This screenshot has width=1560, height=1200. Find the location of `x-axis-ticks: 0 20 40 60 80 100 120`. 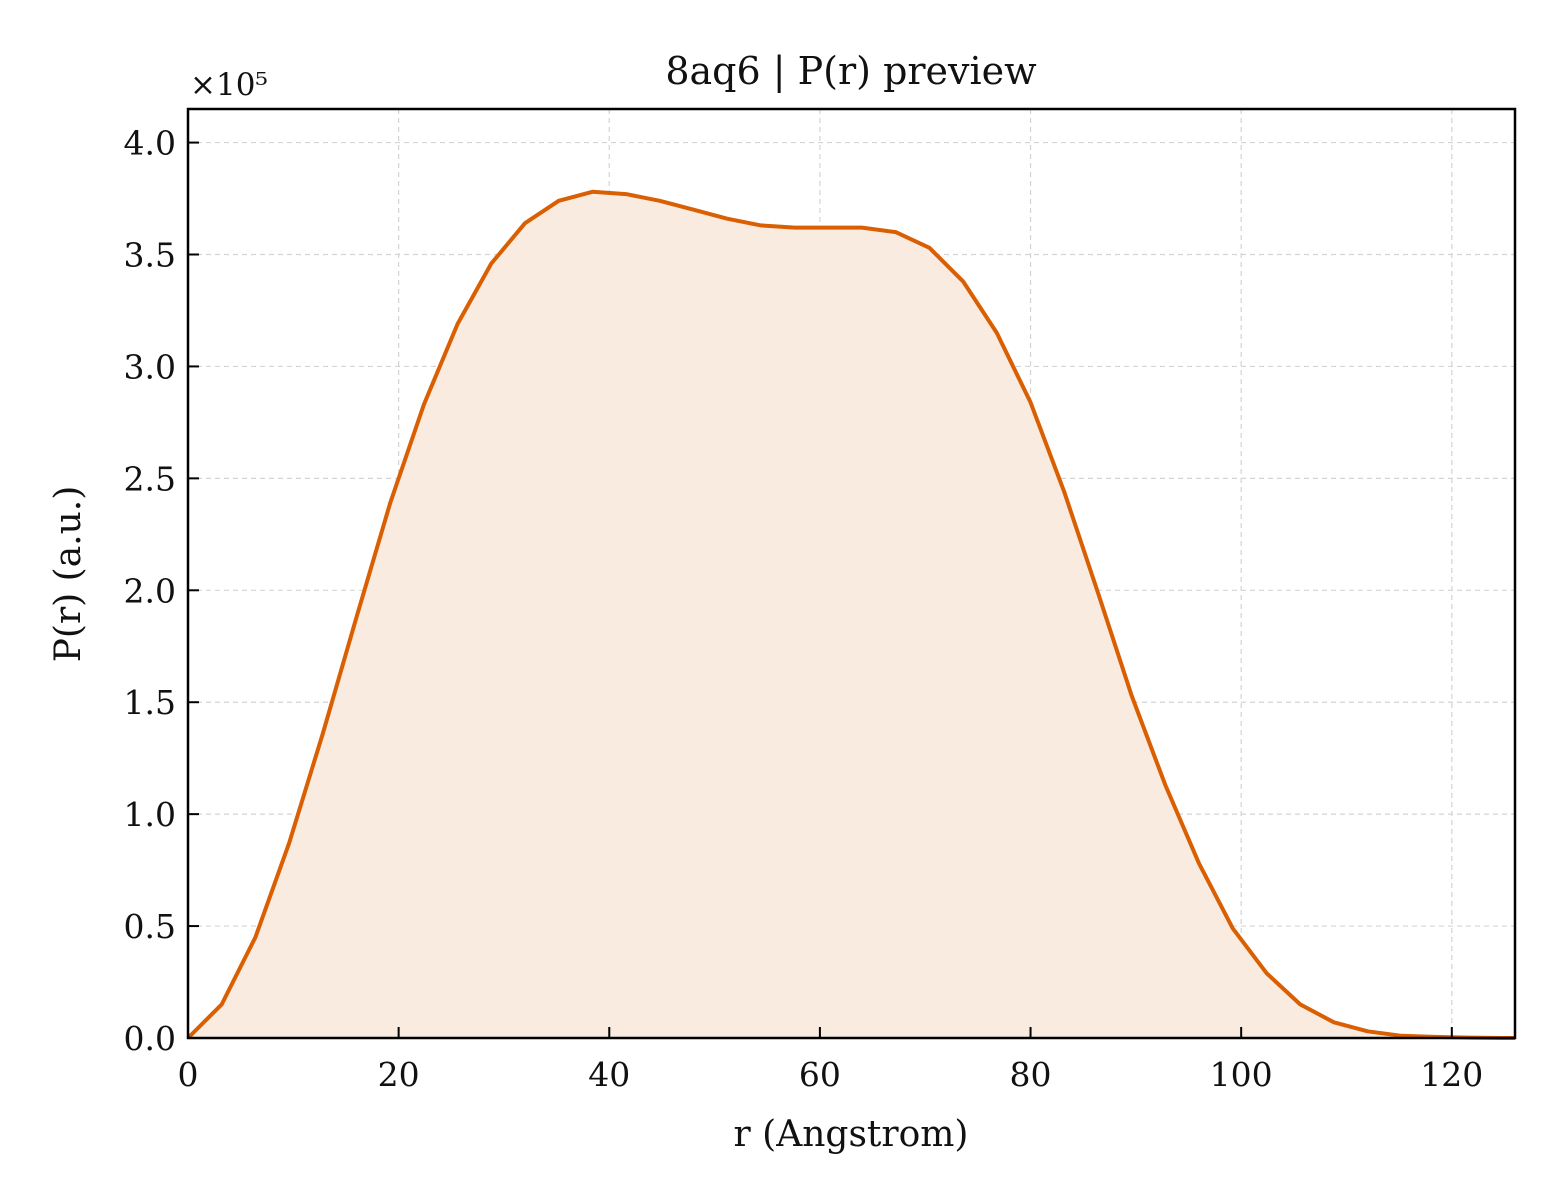

x-axis-ticks: 0 20 40 60 80 100 120 is located at coordinates (830, 1060).